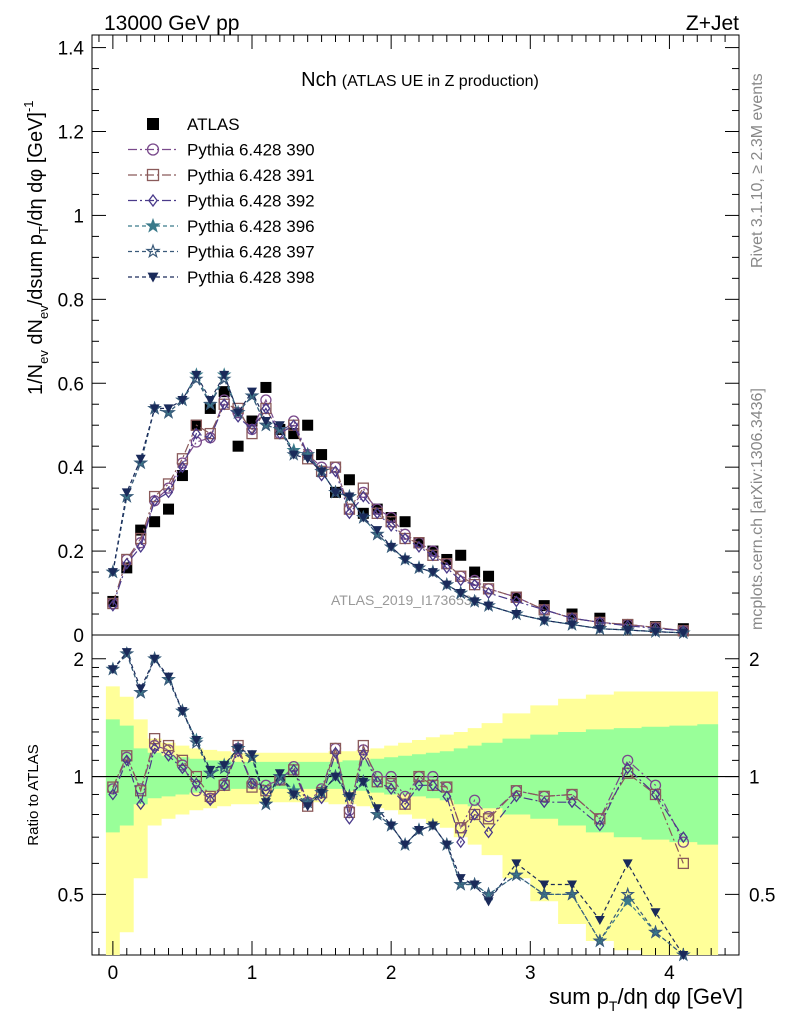 The width and height of the screenshot is (786, 1024). I want to click on main-y-tick-label: 0.4, so click(71, 468).